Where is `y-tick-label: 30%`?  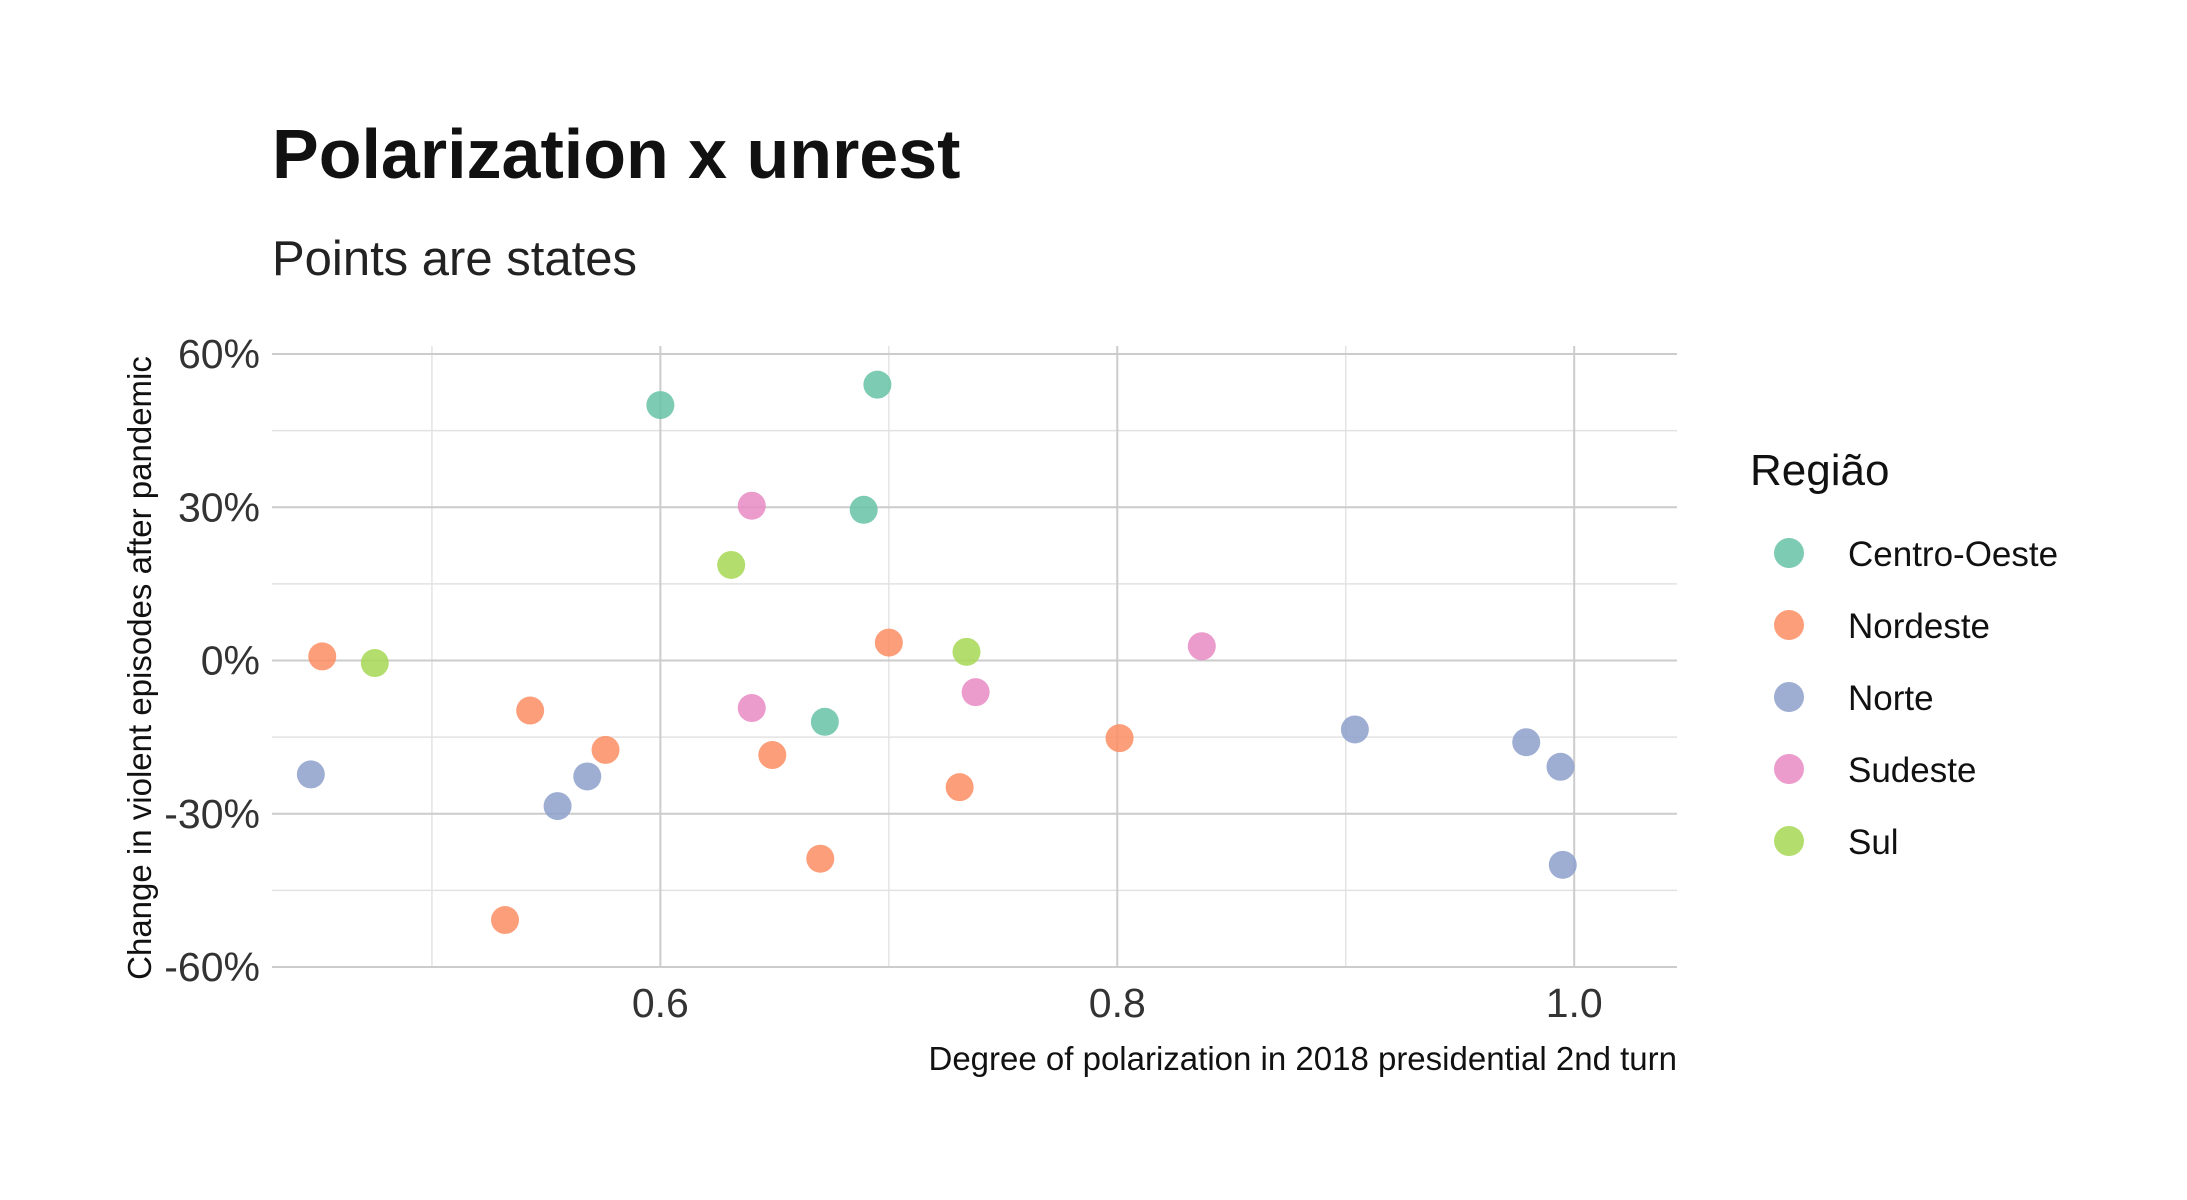
y-tick-label: 30% is located at coordinates (219, 507).